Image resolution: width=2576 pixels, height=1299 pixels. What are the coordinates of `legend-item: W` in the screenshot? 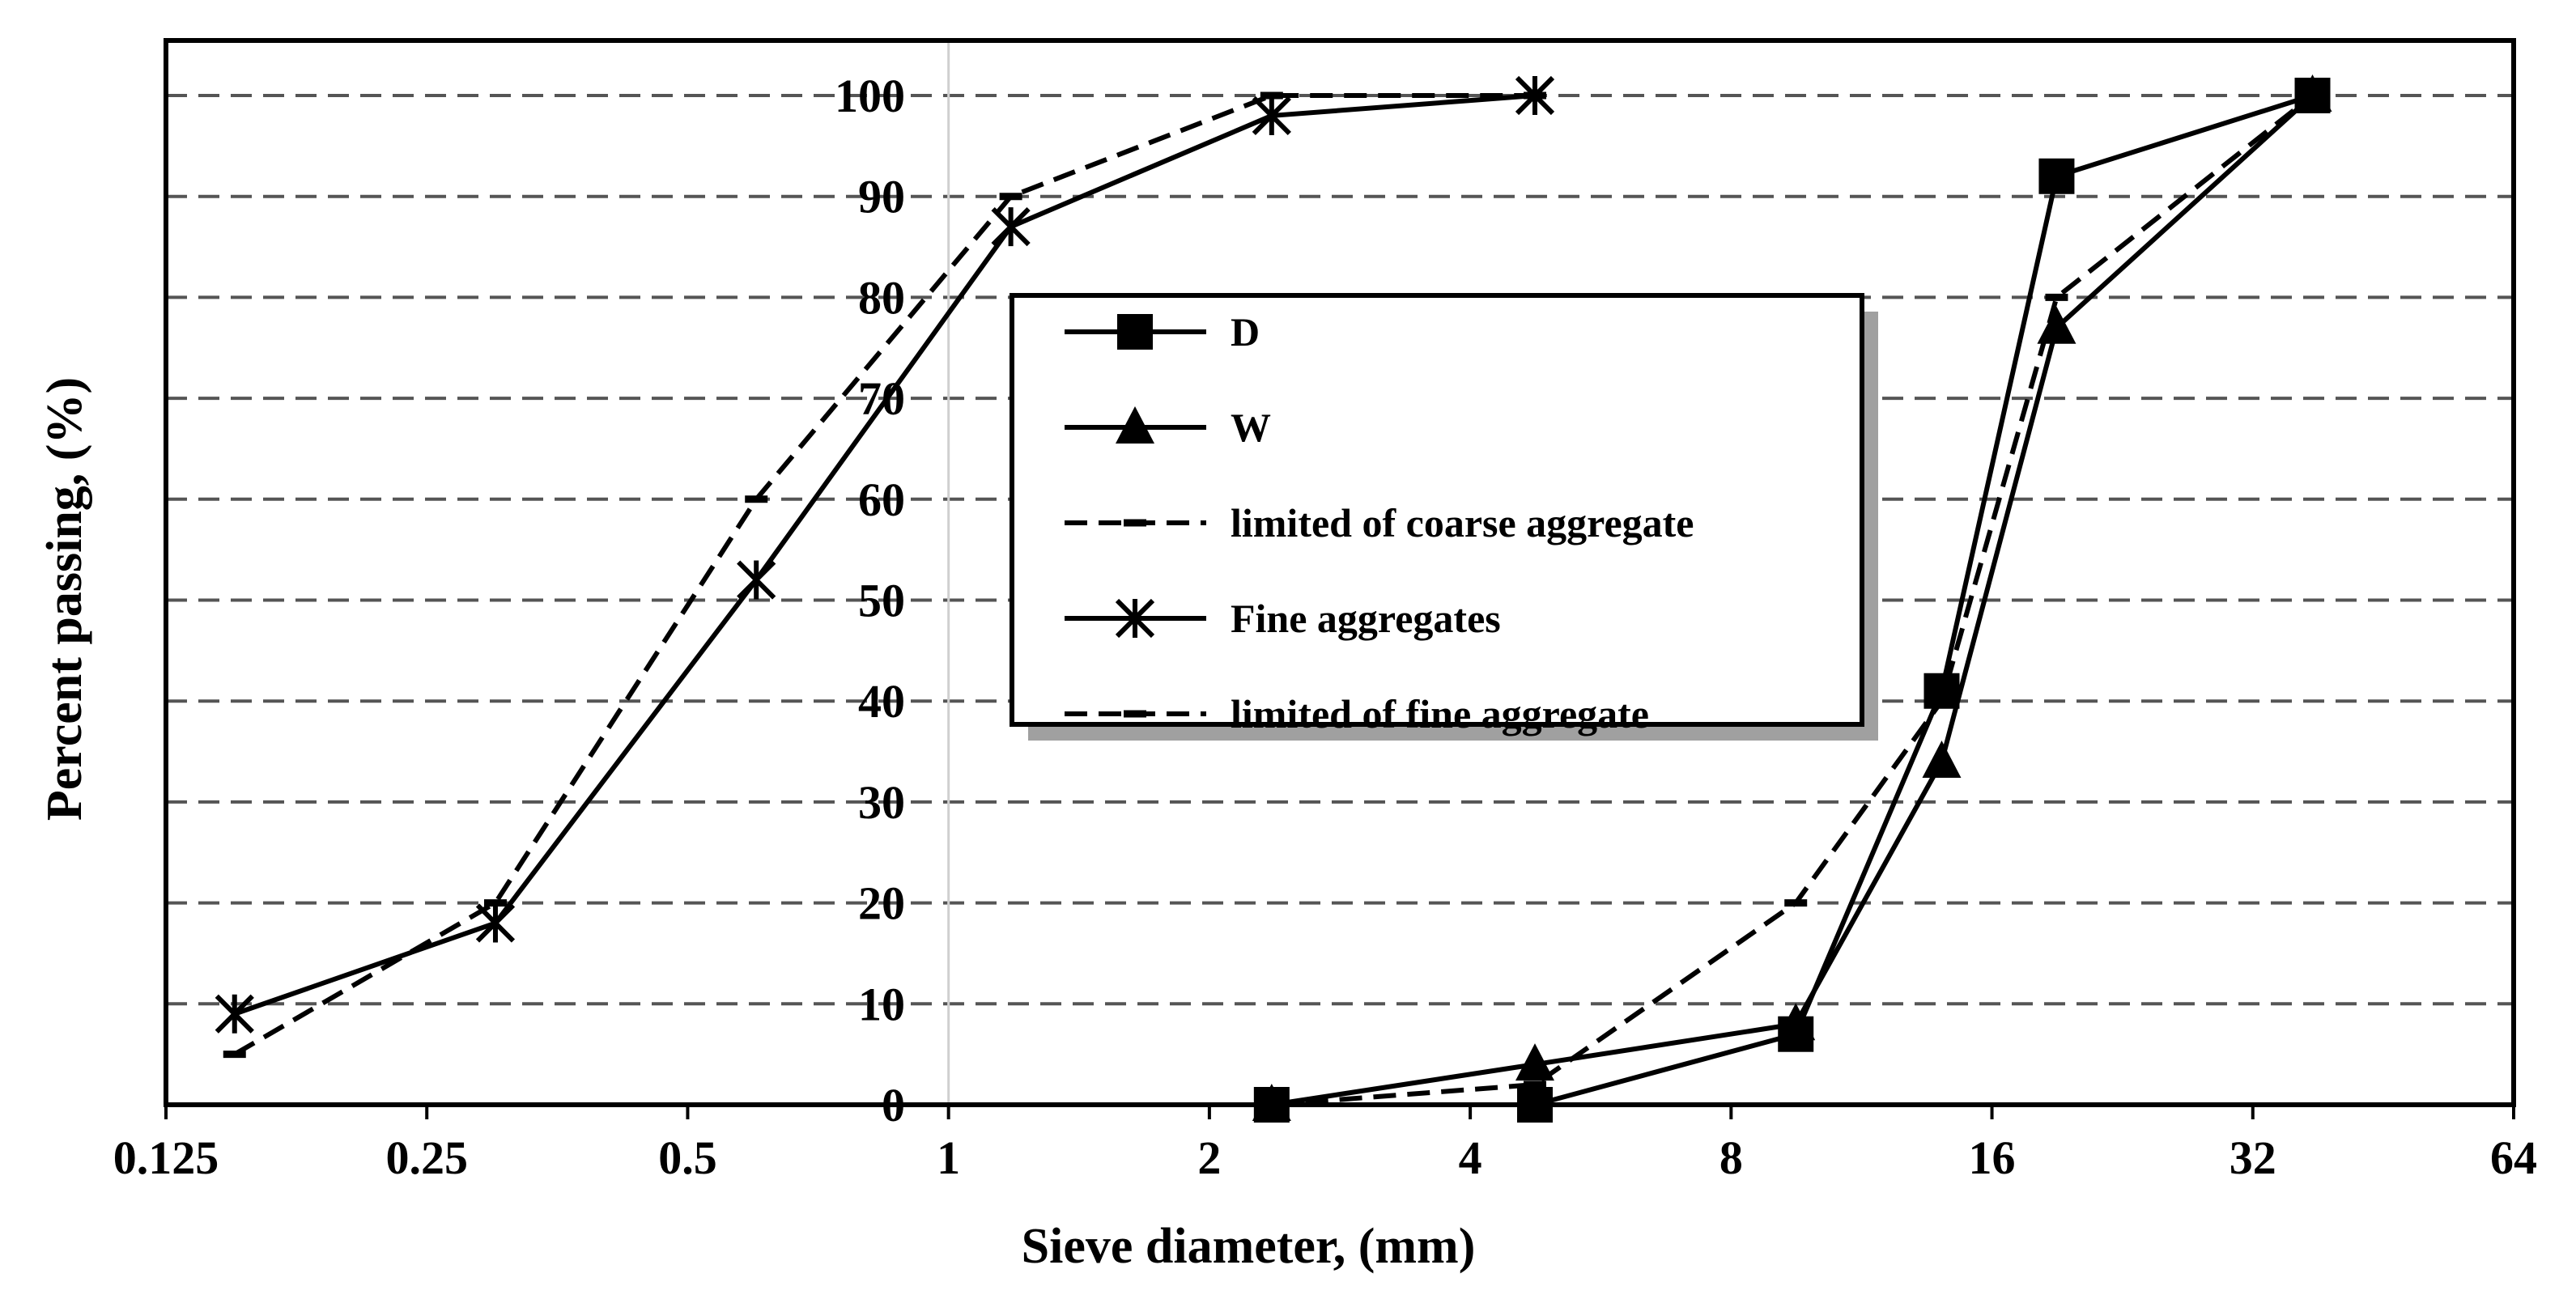 It's located at (1168, 428).